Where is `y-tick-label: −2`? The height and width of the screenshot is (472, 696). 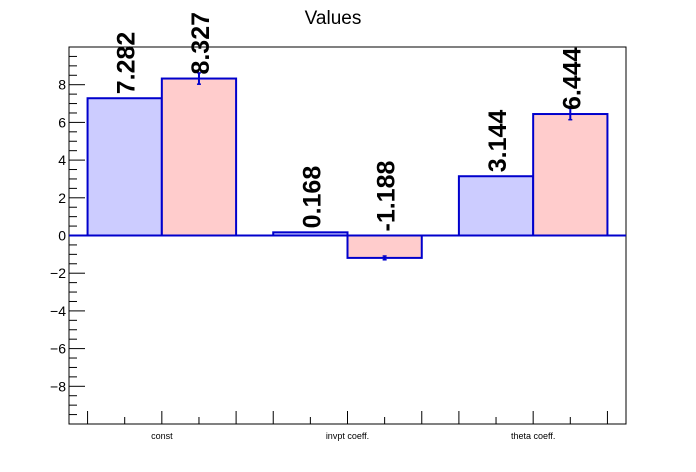 y-tick-label: −2 is located at coordinates (58, 273).